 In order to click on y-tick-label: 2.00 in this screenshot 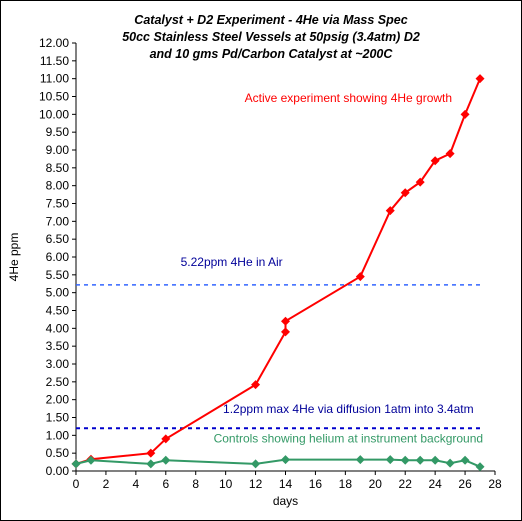, I will do `click(58, 400)`.